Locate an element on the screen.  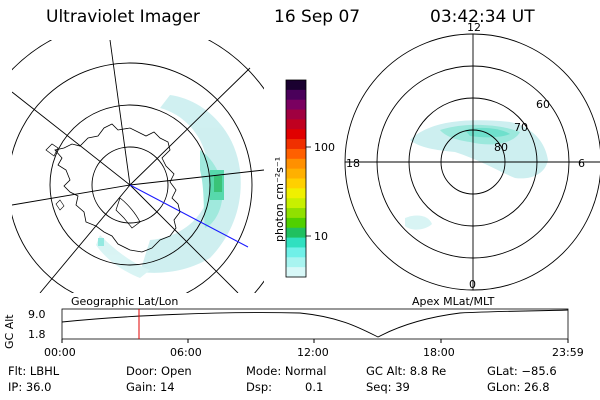
mlat-label-80: 80 is located at coordinates (501, 147).